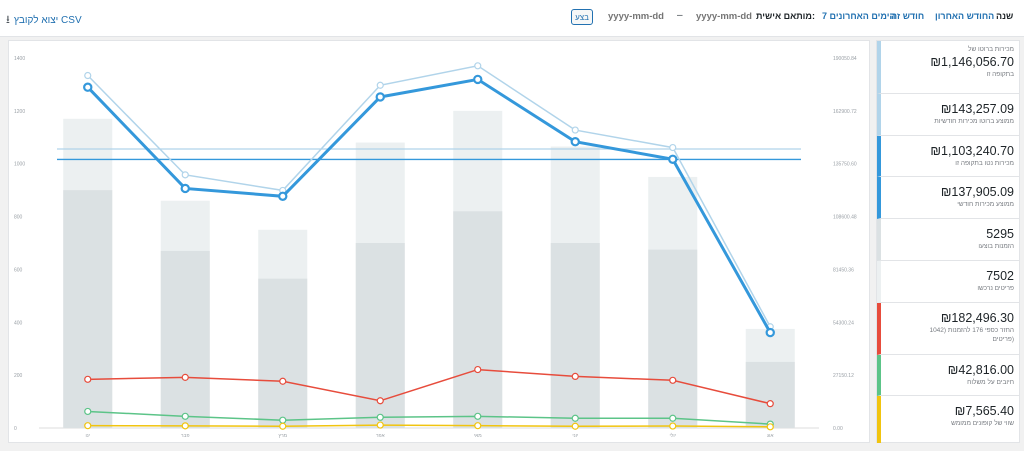 Image resolution: width=1024 pixels, height=451 pixels. Describe the element at coordinates (8, 20) in the screenshot. I see `download-icon: ⭳` at that location.